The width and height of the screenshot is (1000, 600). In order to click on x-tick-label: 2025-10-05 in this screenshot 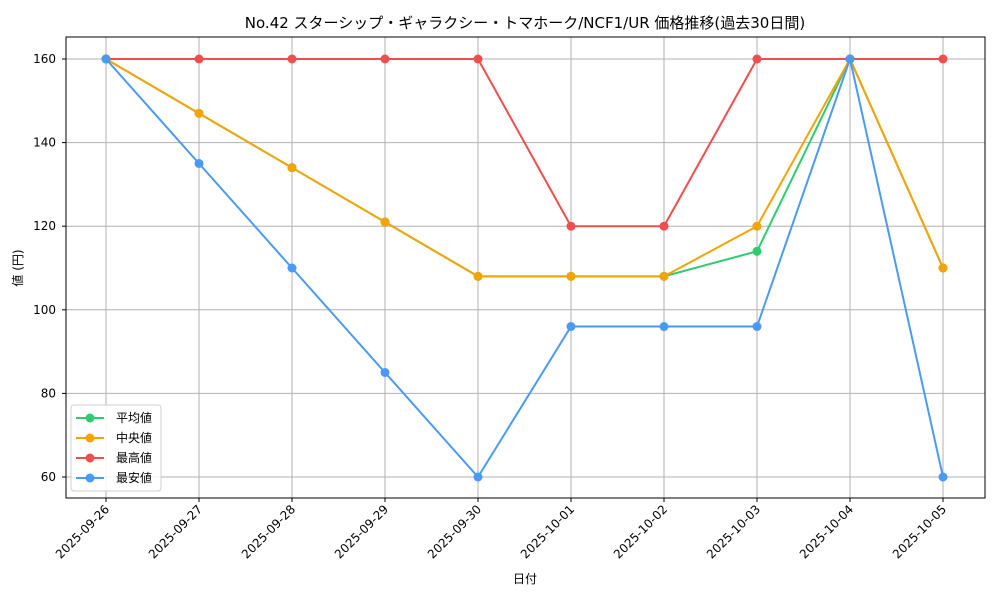, I will do `click(919, 531)`.